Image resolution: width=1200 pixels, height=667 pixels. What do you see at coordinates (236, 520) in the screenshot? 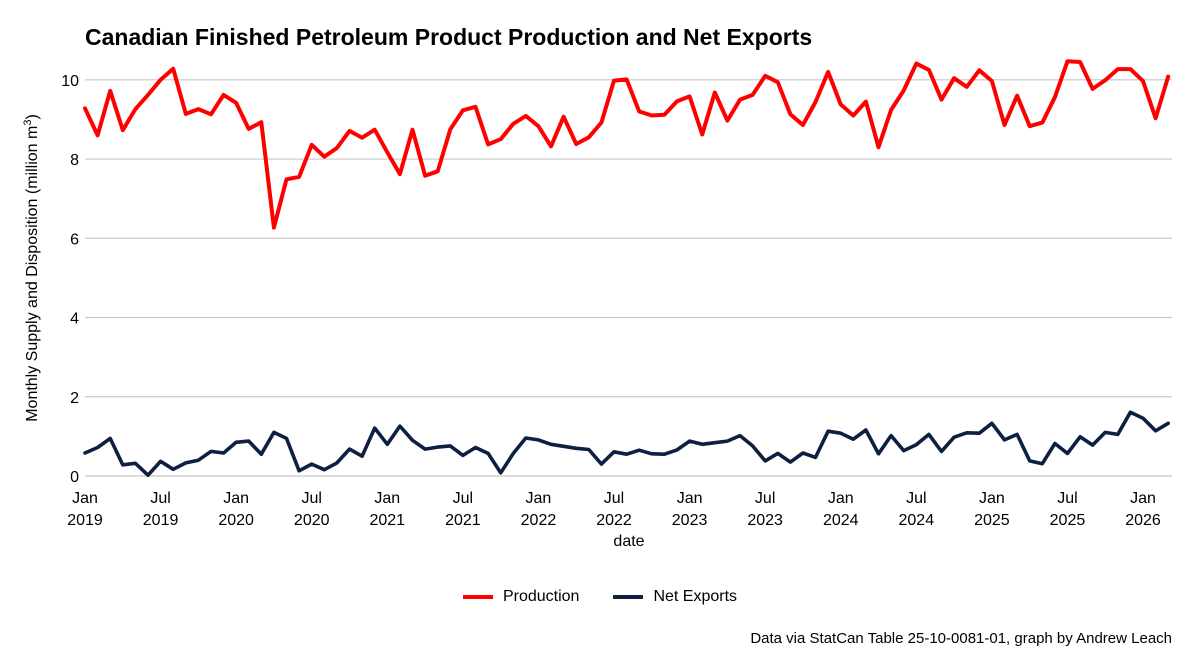
I see `x-tick-label-year-2: 2020` at bounding box center [236, 520].